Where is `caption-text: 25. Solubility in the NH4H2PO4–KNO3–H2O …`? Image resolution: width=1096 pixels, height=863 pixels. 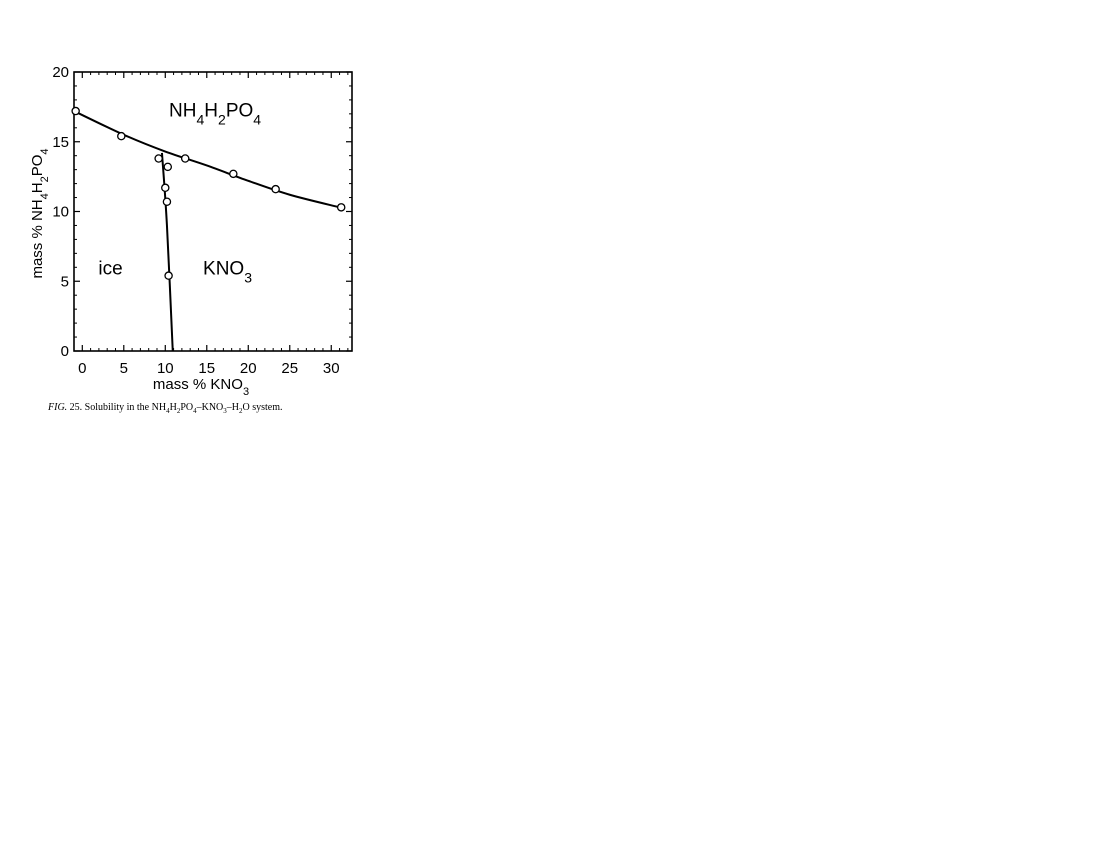
caption-text: 25. Solubility in the NH4H2PO4–KNO3–H2O … is located at coordinates (176, 408).